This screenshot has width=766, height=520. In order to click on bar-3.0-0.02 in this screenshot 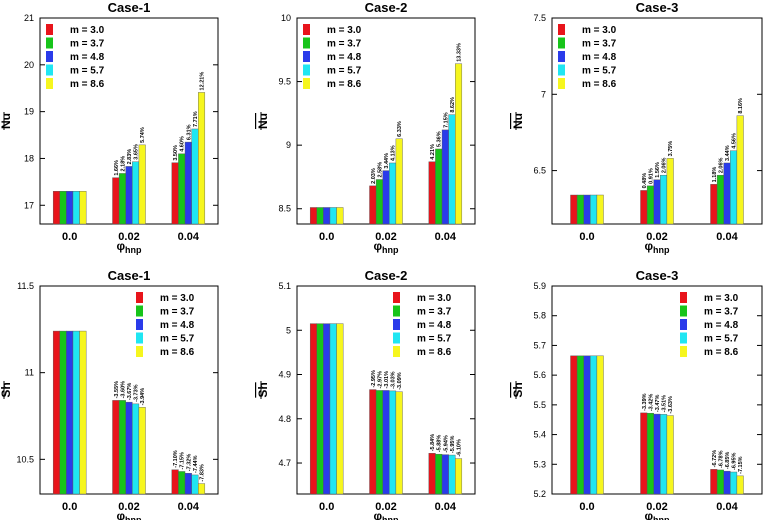, I will do `click(373, 442)`.